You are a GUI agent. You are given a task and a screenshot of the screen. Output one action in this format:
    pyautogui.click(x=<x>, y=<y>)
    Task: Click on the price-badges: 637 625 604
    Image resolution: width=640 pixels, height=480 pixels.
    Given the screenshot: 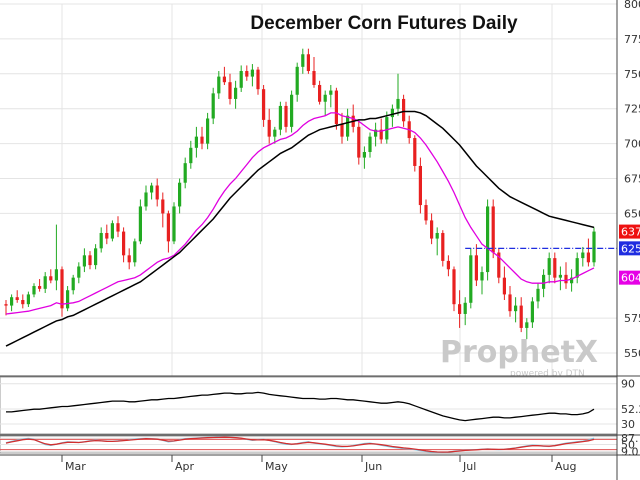 What is the action you would take?
    pyautogui.click(x=629, y=254)
    